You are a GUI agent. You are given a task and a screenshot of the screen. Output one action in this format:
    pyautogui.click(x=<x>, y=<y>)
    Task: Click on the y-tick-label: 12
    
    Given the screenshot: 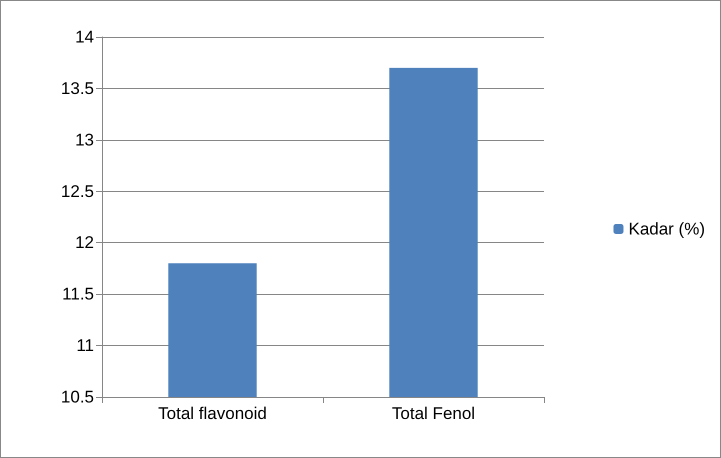 What is the action you would take?
    pyautogui.click(x=84, y=242)
    